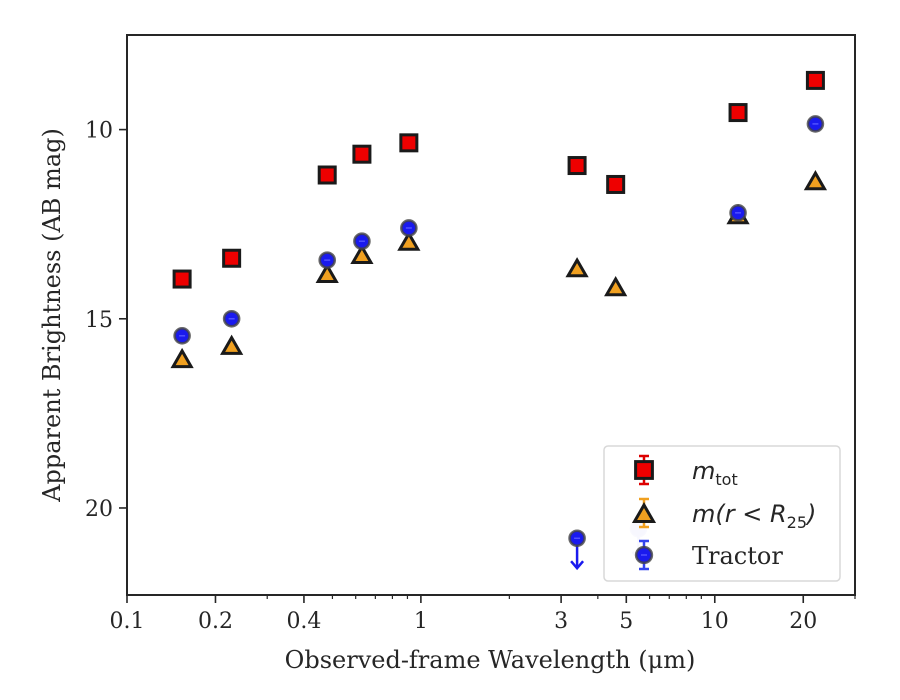  What do you see at coordinates (99, 509) in the screenshot?
I see `y-tick-label: 20` at bounding box center [99, 509].